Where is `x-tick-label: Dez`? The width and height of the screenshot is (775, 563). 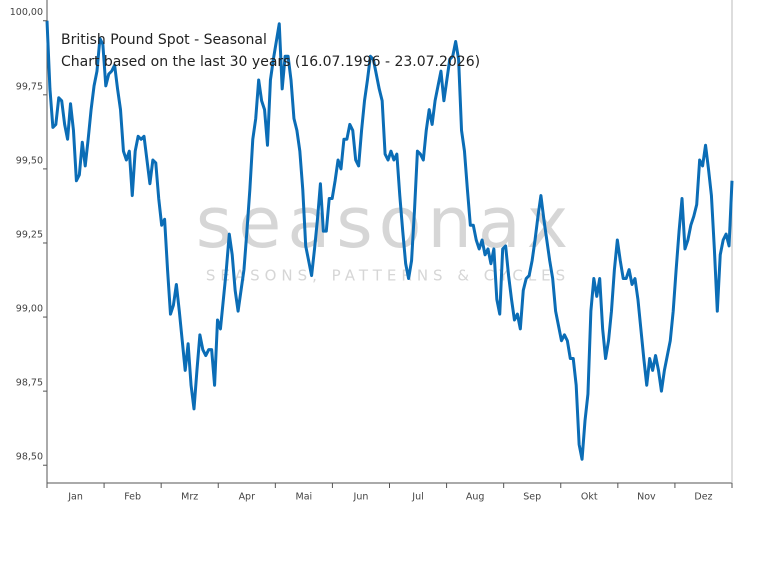
x-tick-label: Dez is located at coordinates (703, 497).